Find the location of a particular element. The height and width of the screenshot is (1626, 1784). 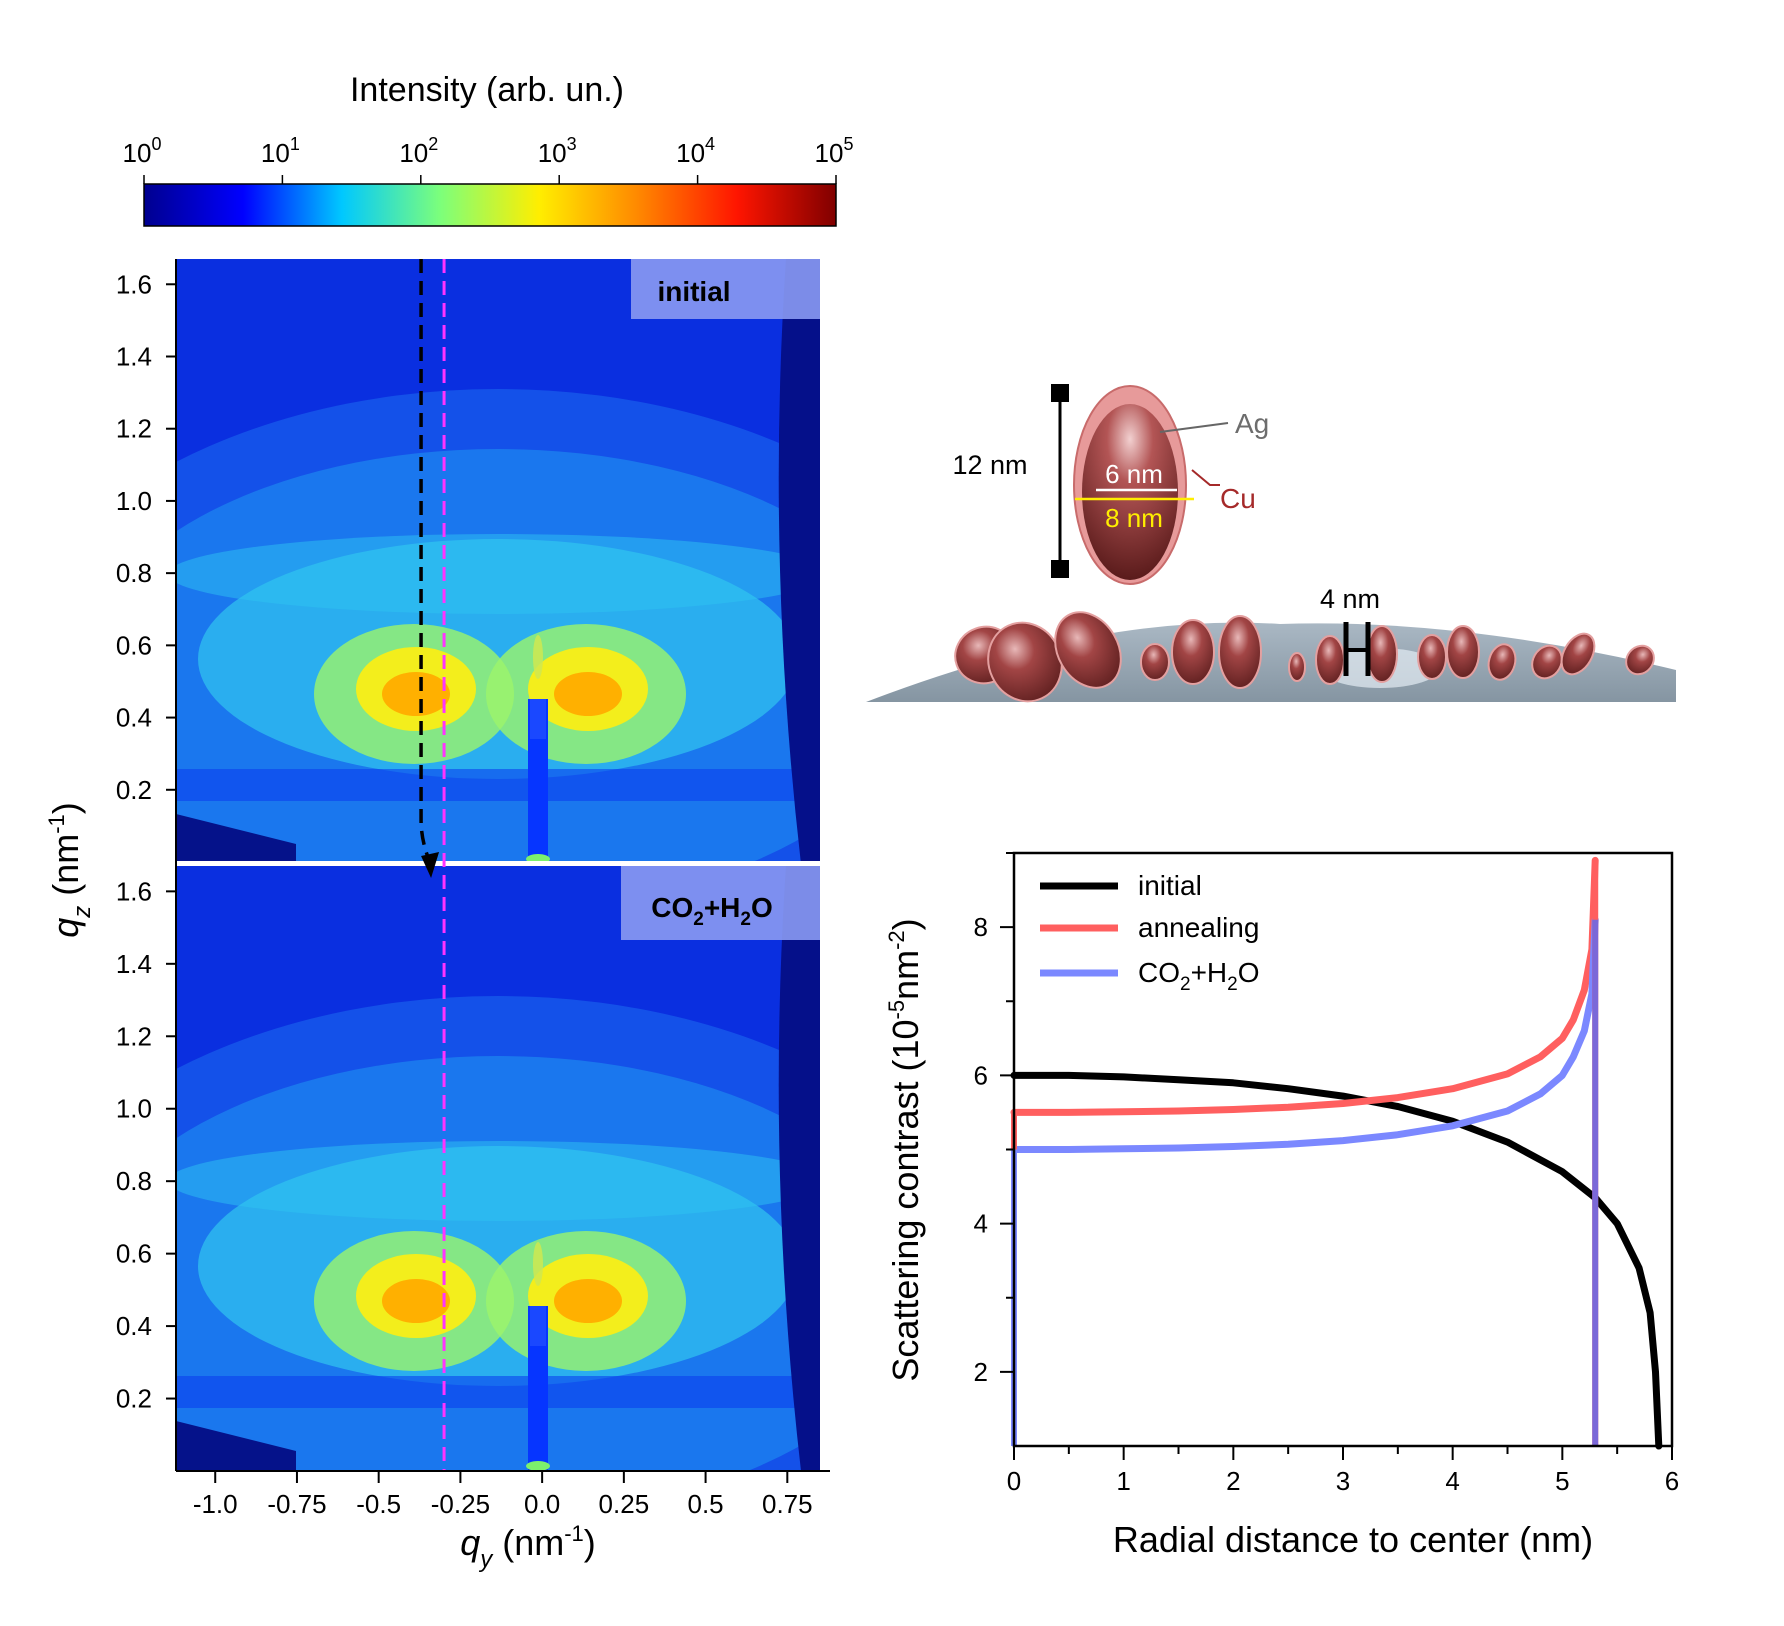

cu-label: Cu is located at coordinates (1238, 498).